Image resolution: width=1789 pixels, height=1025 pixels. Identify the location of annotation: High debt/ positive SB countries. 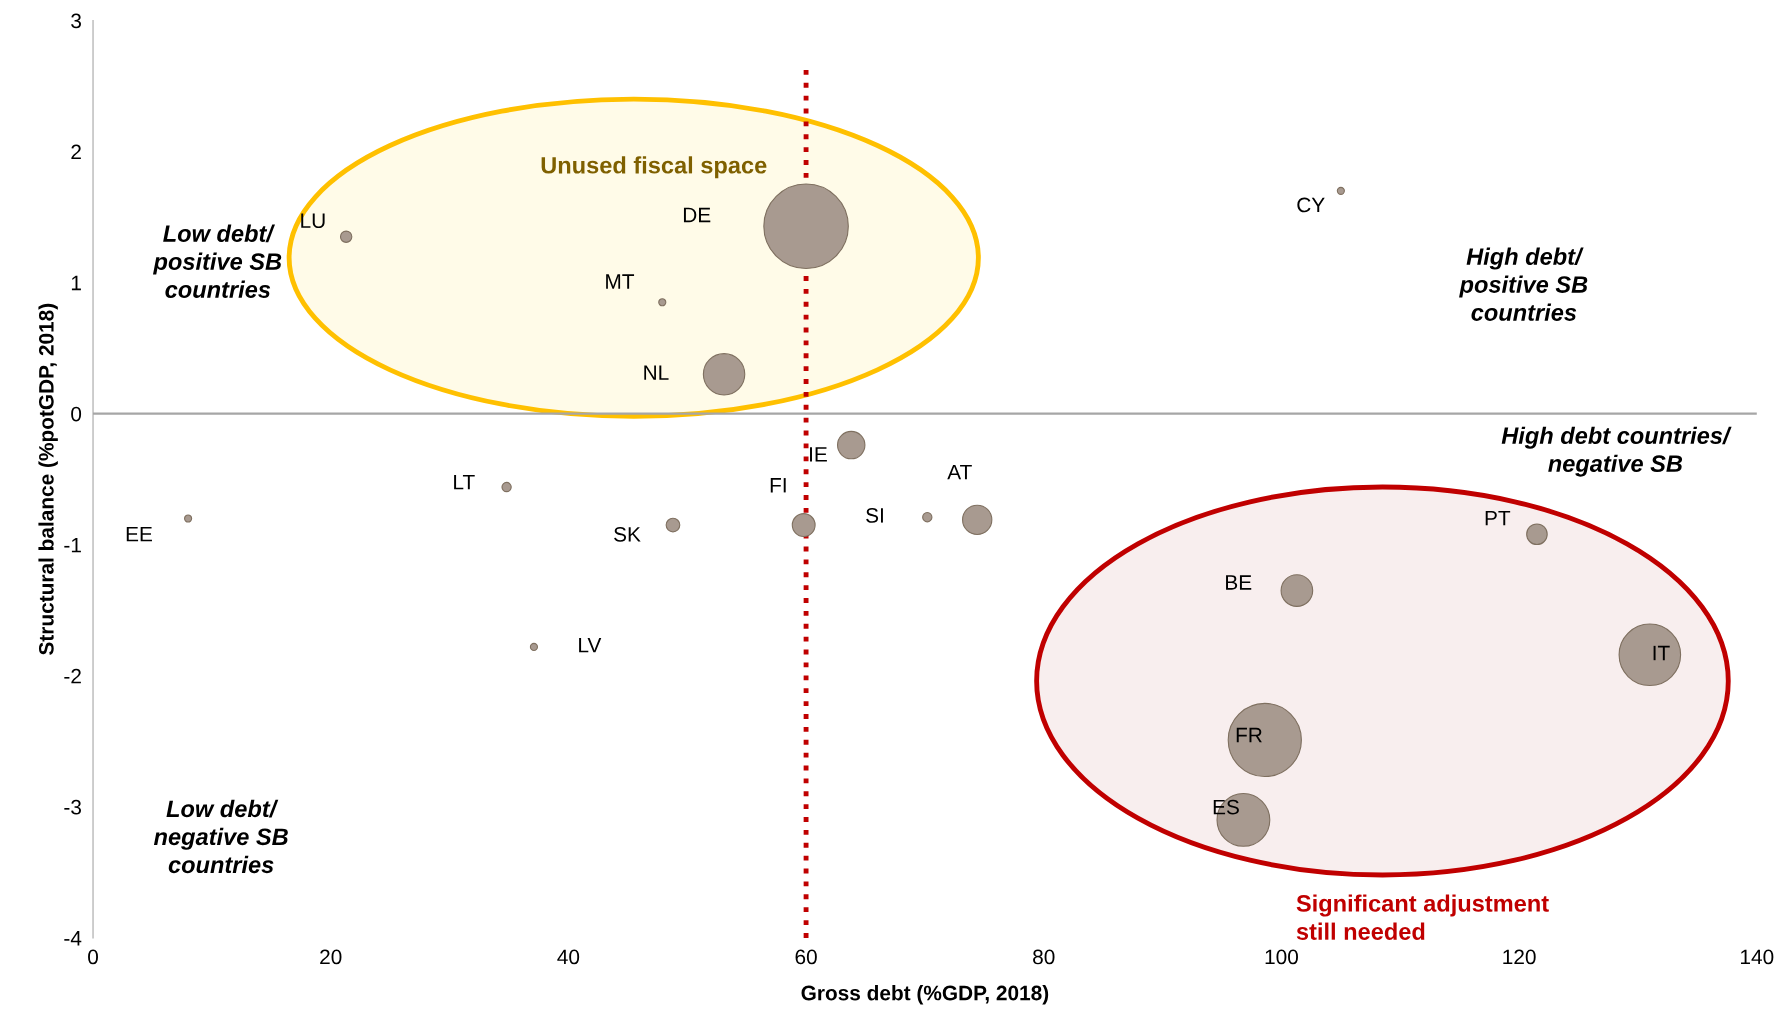
(1523, 284).